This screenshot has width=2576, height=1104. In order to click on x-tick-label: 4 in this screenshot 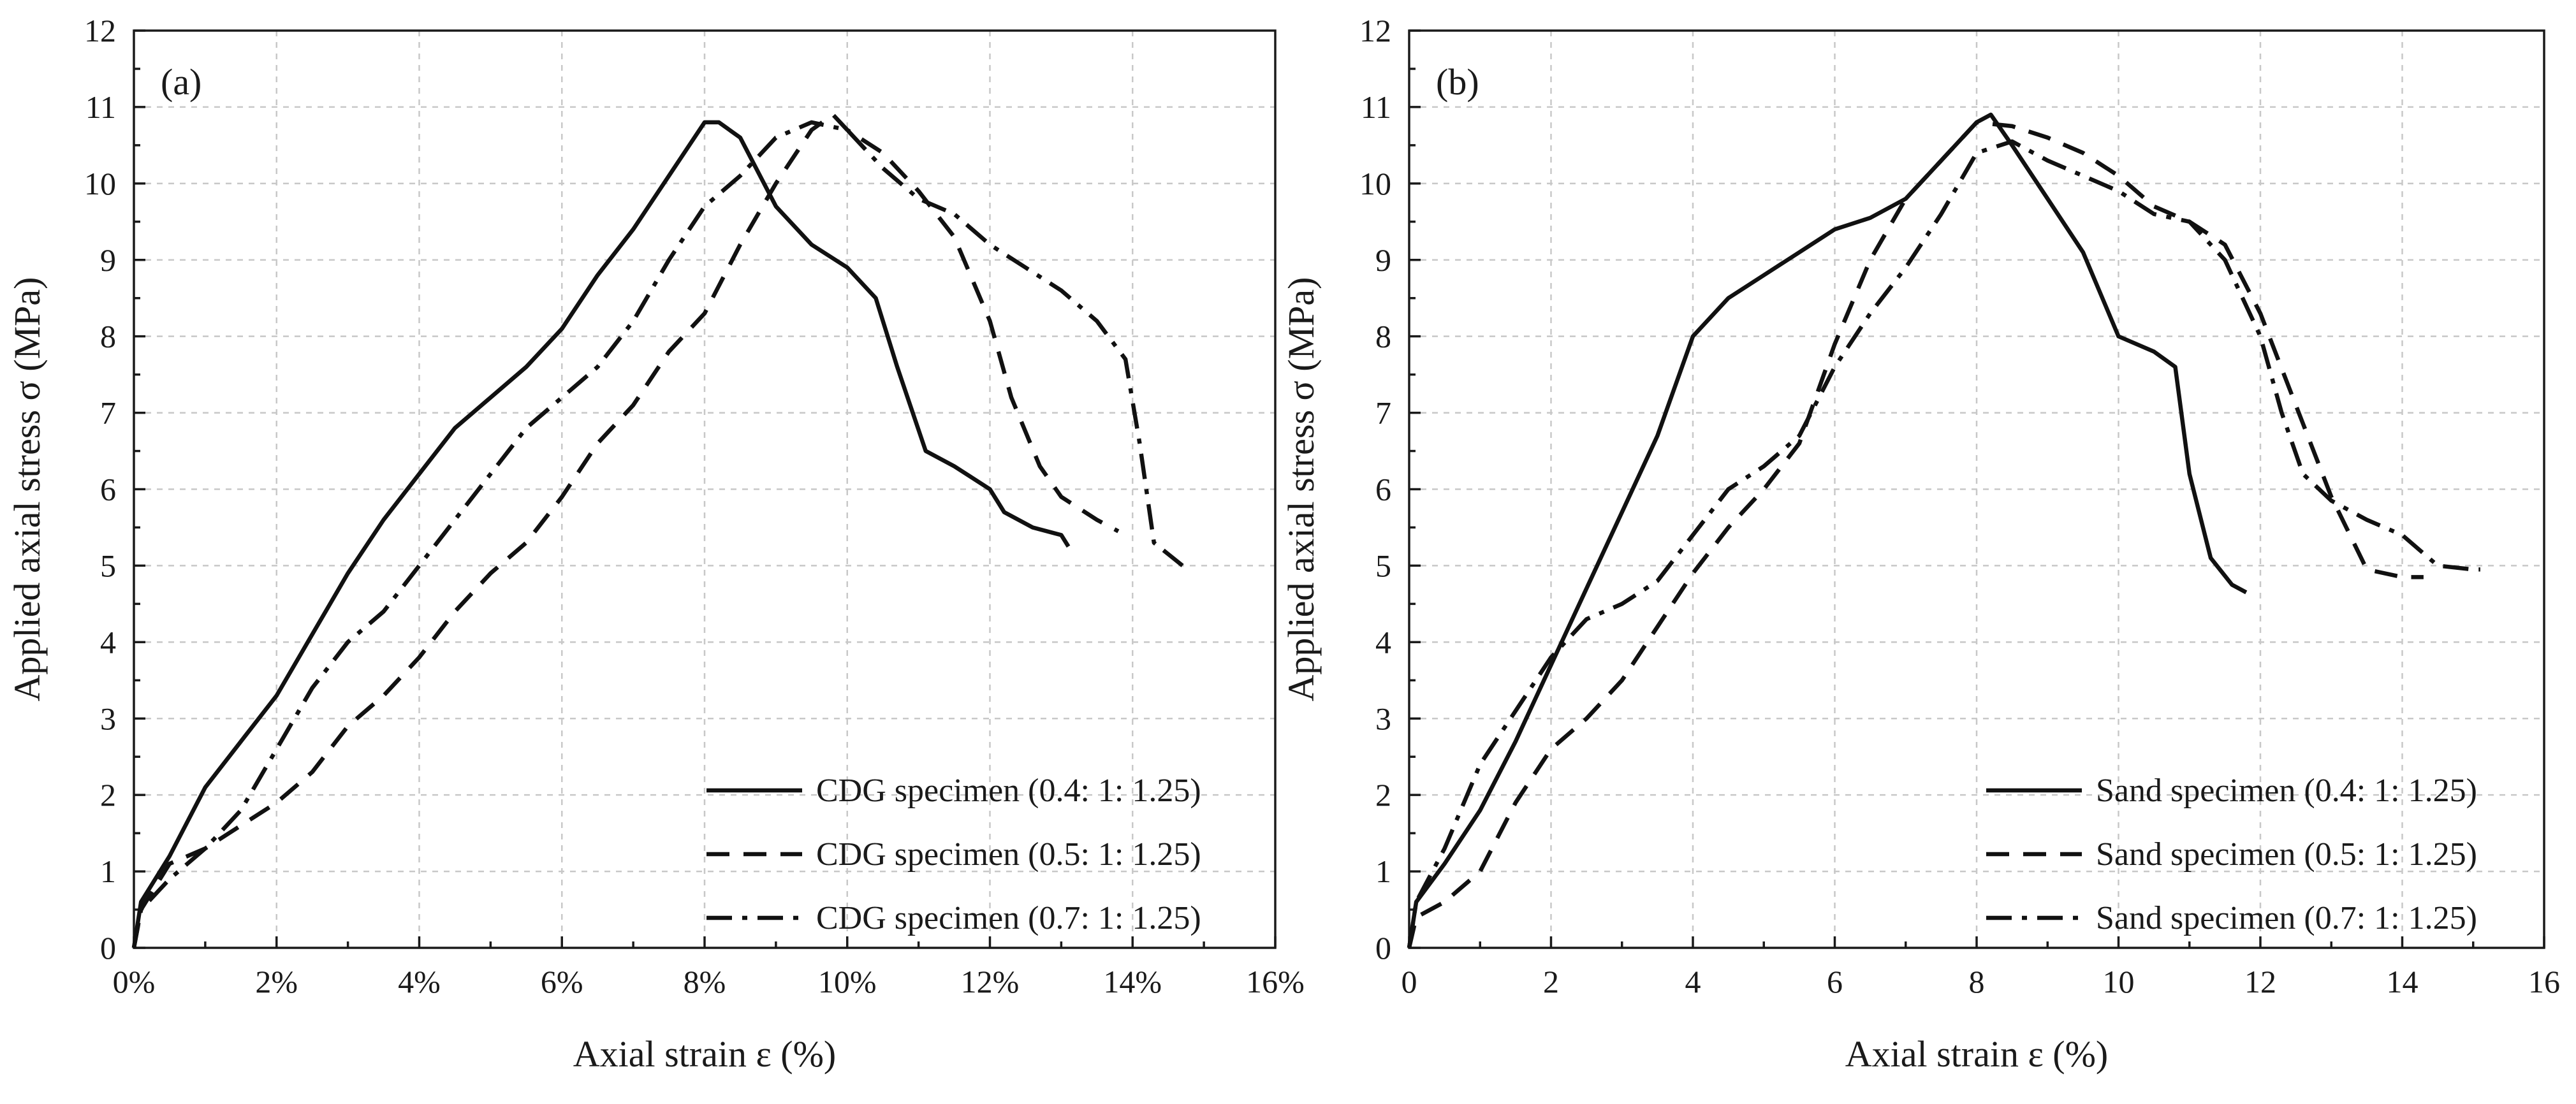, I will do `click(1693, 981)`.